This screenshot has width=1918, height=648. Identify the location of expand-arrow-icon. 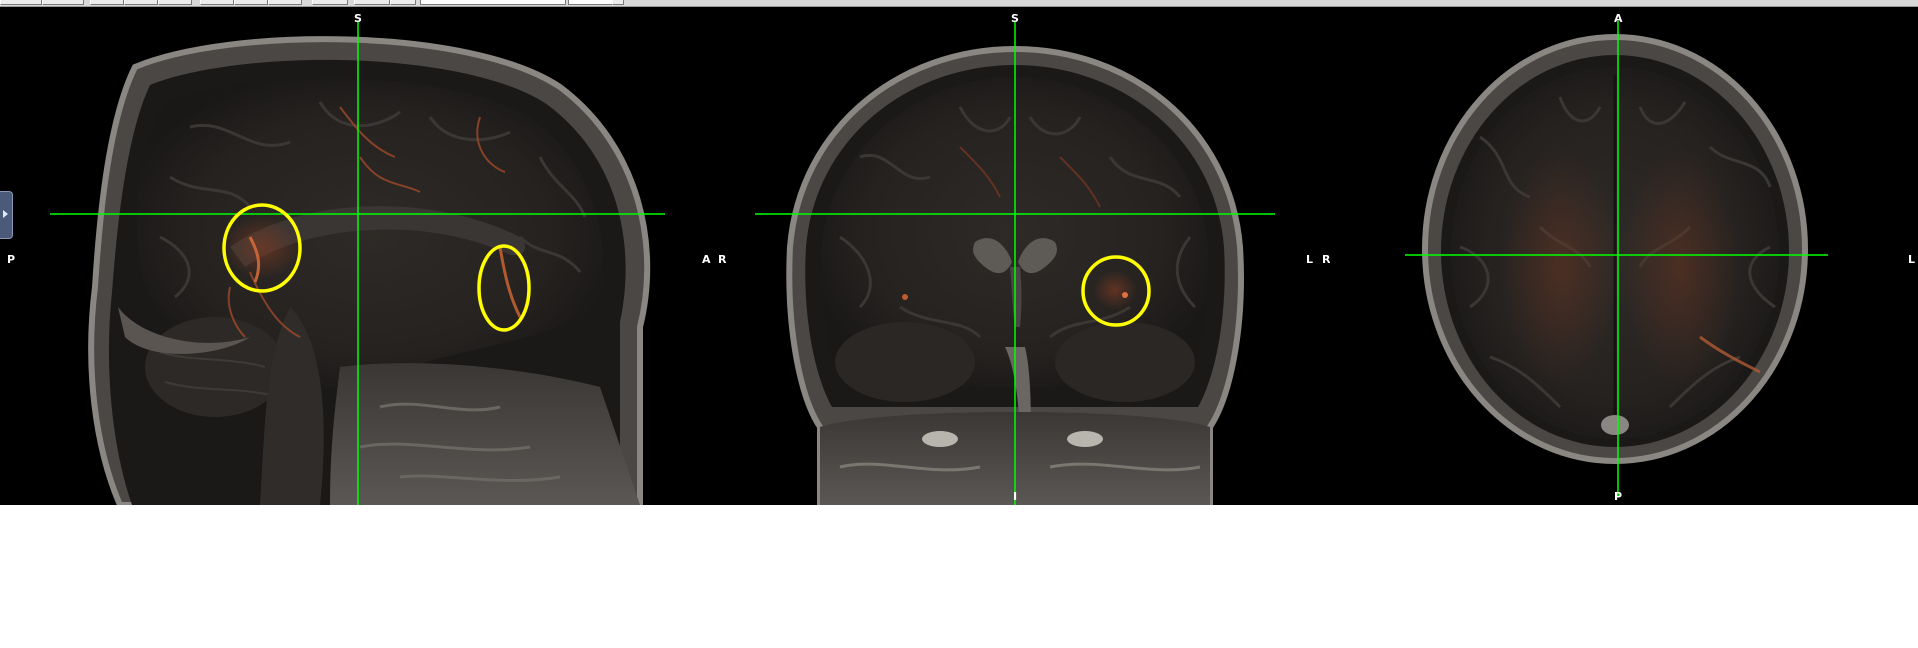
(5, 214).